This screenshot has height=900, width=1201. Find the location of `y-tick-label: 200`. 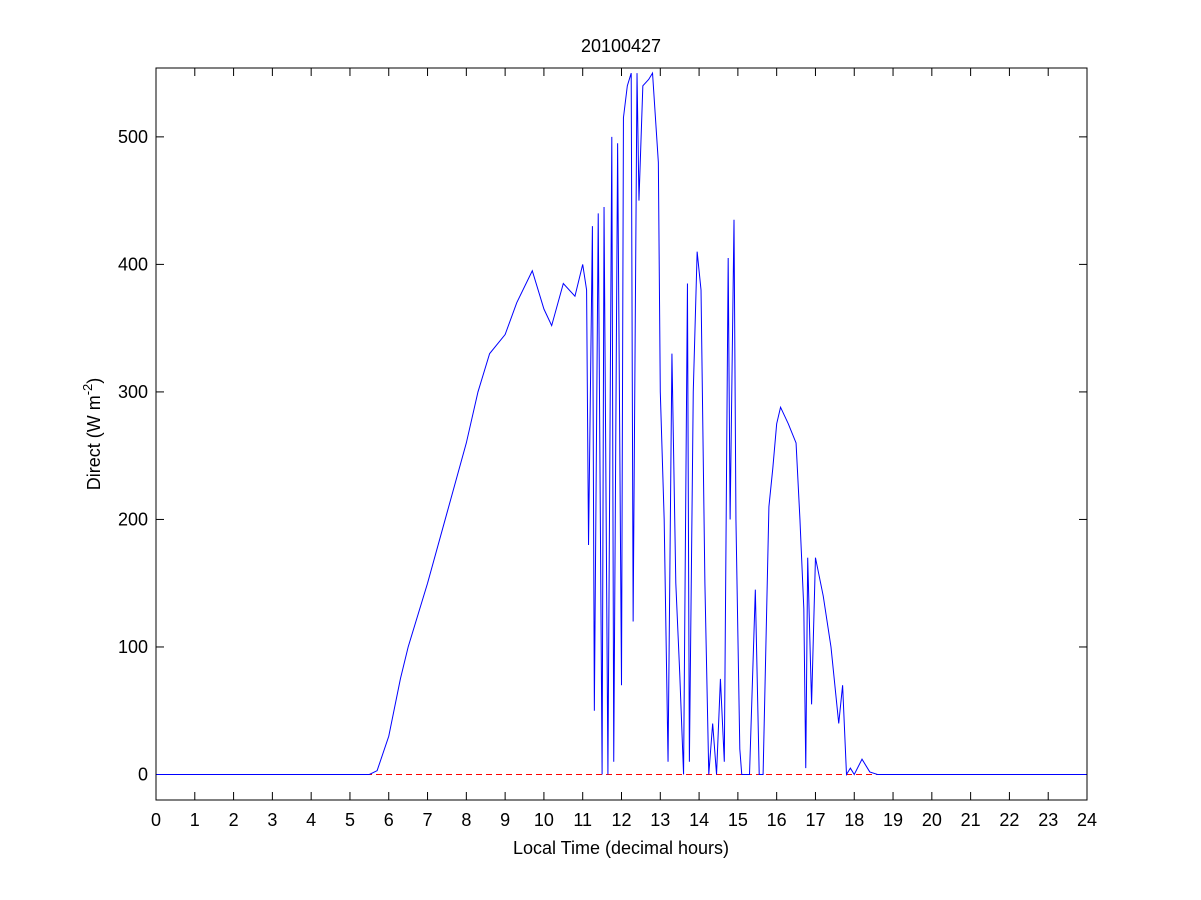

y-tick-label: 200 is located at coordinates (133, 519).